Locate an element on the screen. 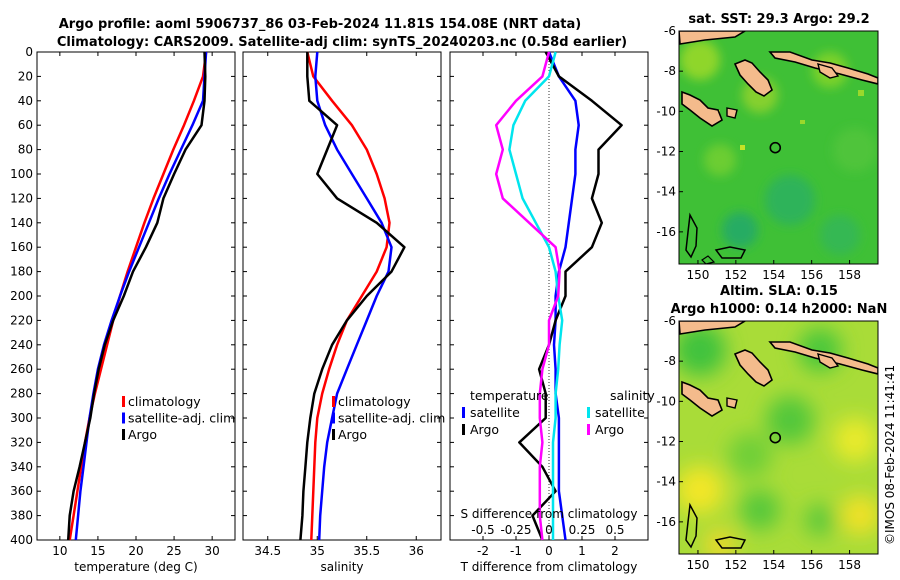  x-tick-label: 34.5 is located at coordinates (267, 551).